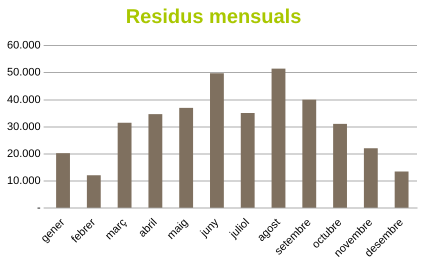 Image resolution: width=427 pixels, height=263 pixels. What do you see at coordinates (23, 46) in the screenshot?
I see `y-tick-label: 60.000` at bounding box center [23, 46].